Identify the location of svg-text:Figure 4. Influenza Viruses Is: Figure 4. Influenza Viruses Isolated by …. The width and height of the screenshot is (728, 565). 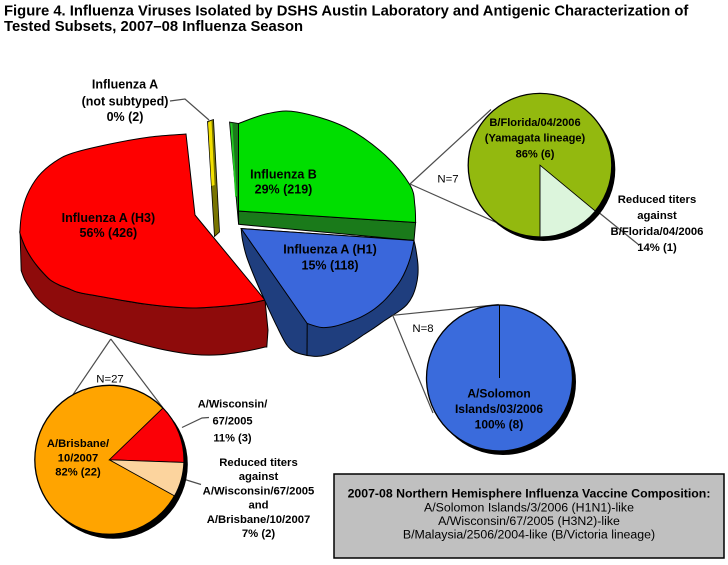
(346, 12).